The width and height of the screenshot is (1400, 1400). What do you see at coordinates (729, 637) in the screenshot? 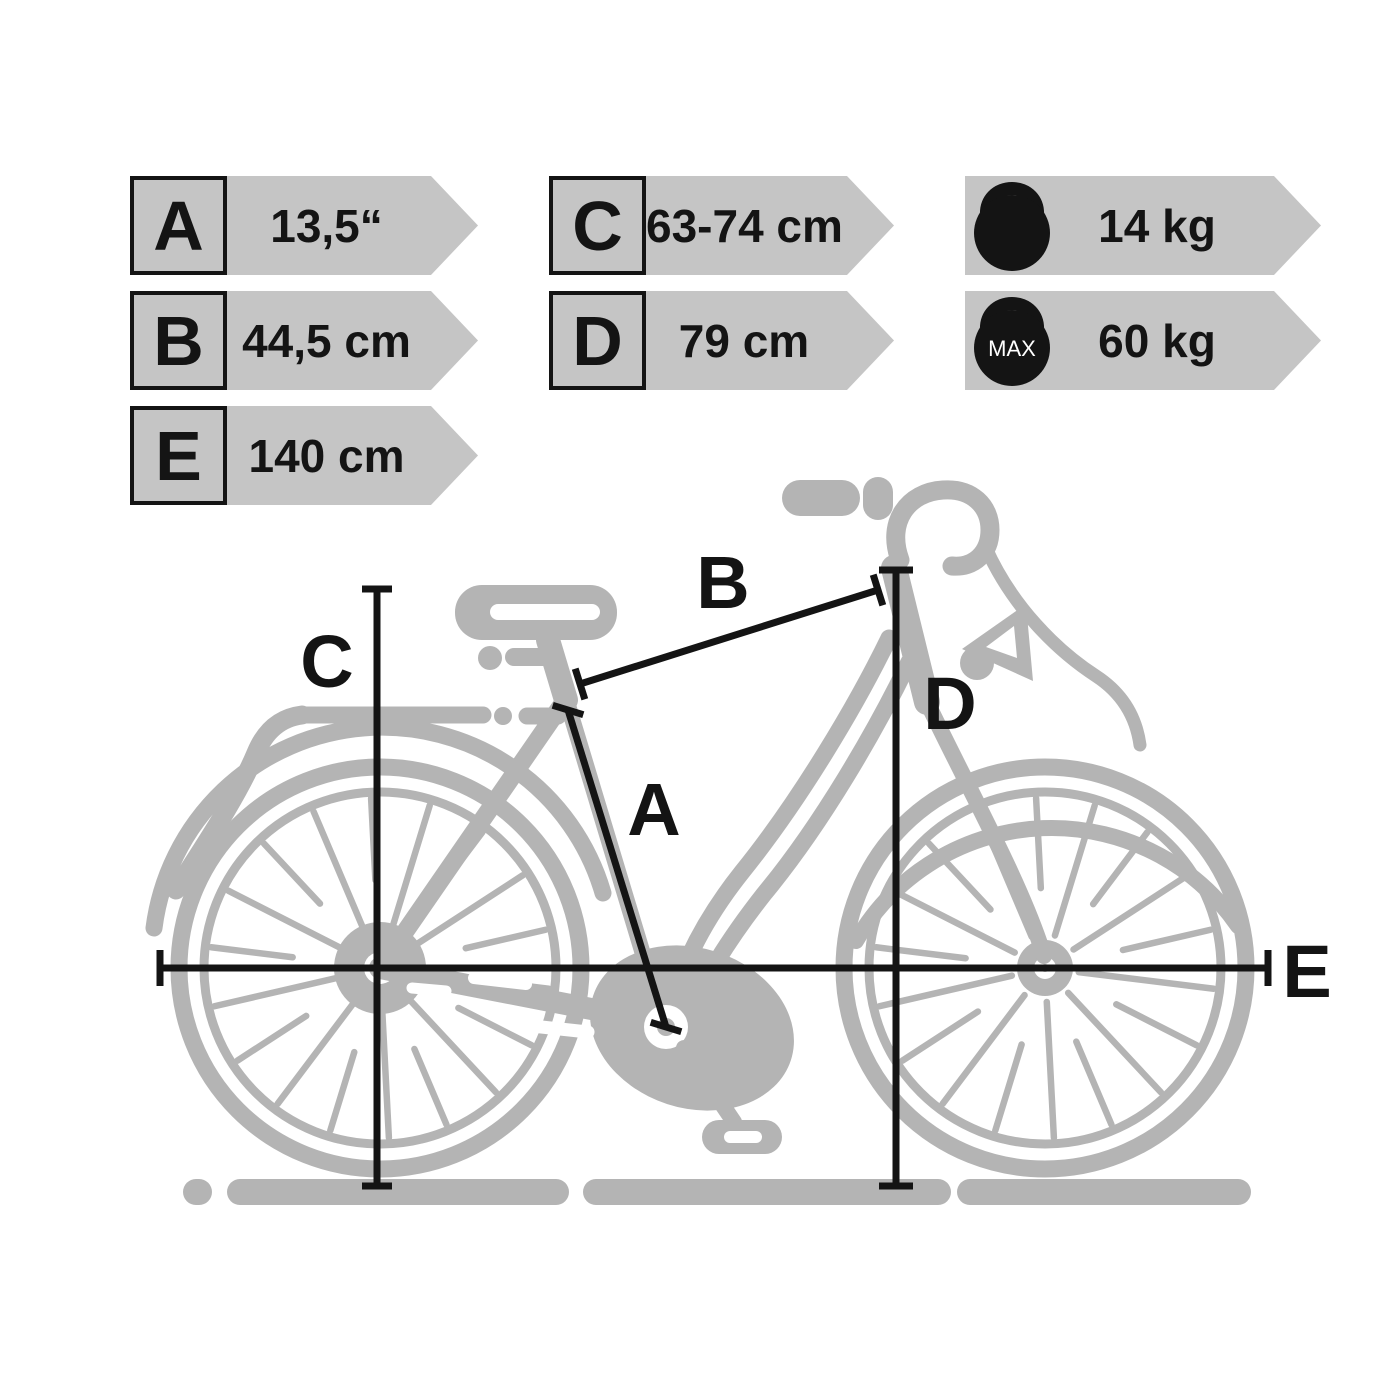
I see `dimension-line-b` at bounding box center [729, 637].